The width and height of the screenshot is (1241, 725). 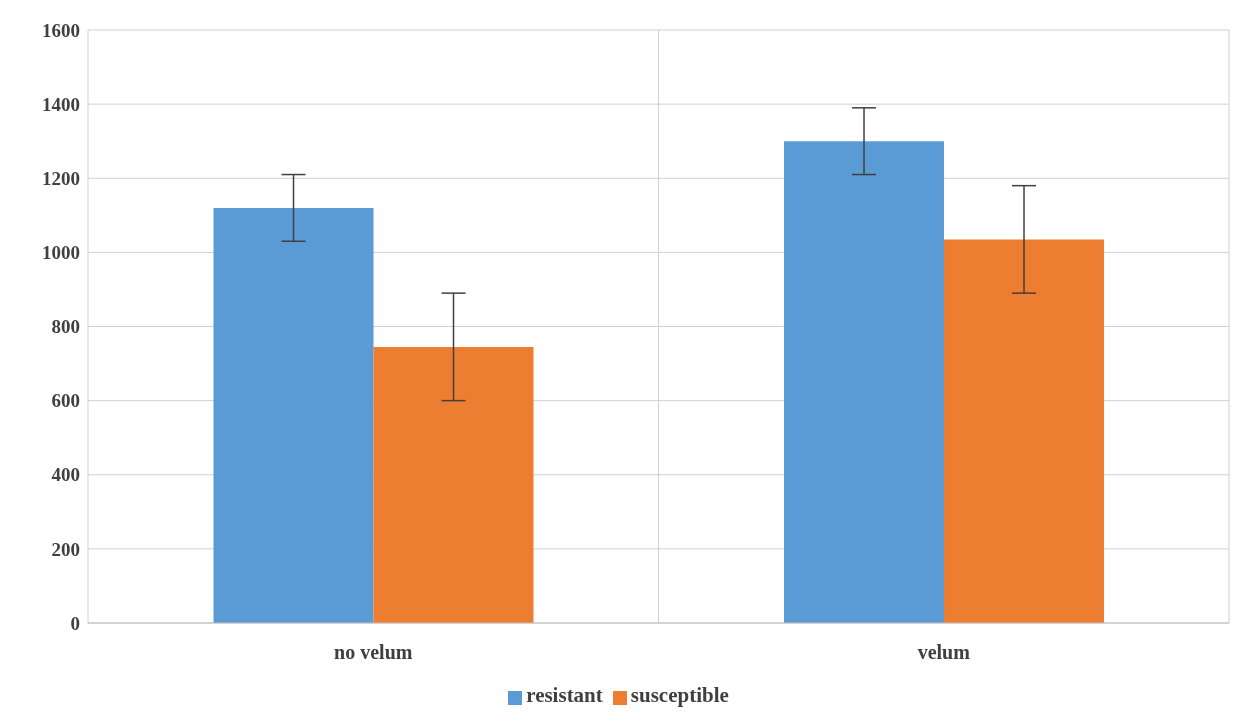 What do you see at coordinates (564, 695) in the screenshot?
I see `legend-label: resistant` at bounding box center [564, 695].